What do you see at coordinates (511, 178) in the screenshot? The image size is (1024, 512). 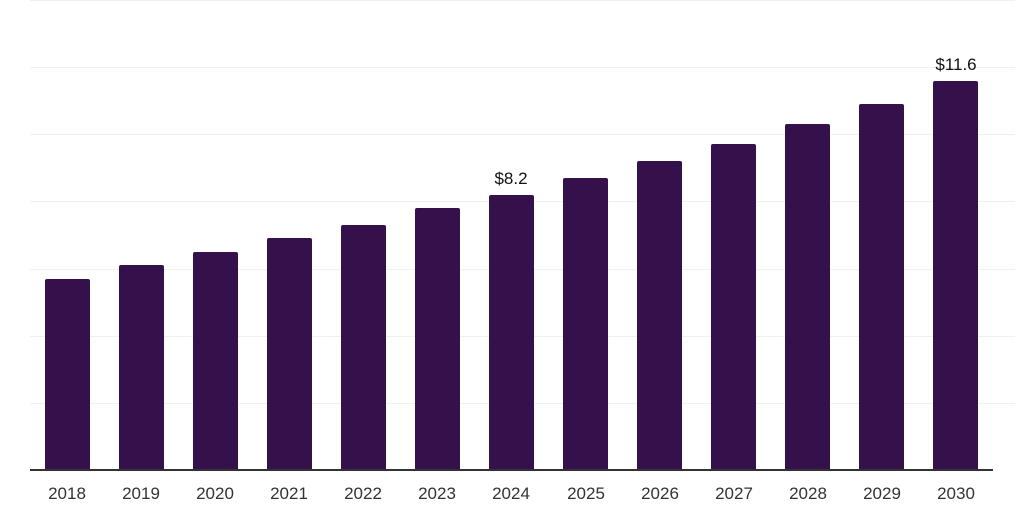 I see `value-label-2024: $8.2` at bounding box center [511, 178].